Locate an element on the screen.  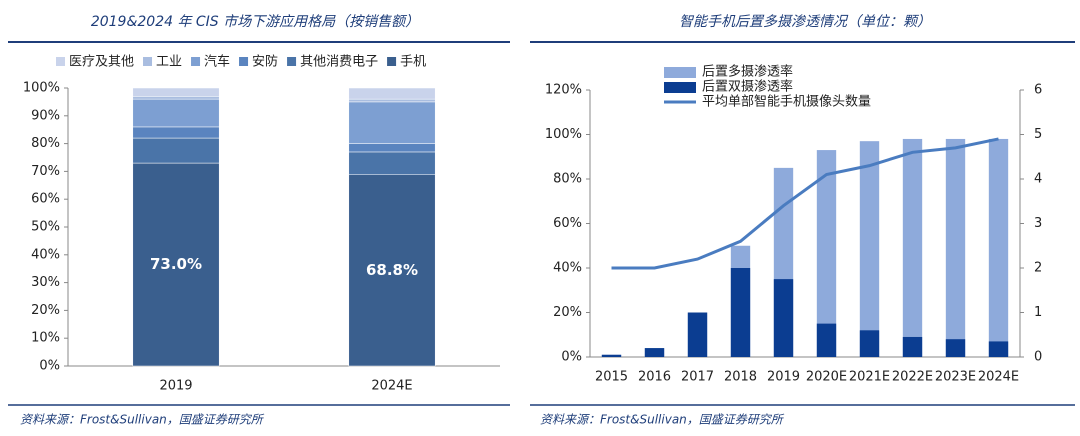
line is located at coordinates (805, 203).